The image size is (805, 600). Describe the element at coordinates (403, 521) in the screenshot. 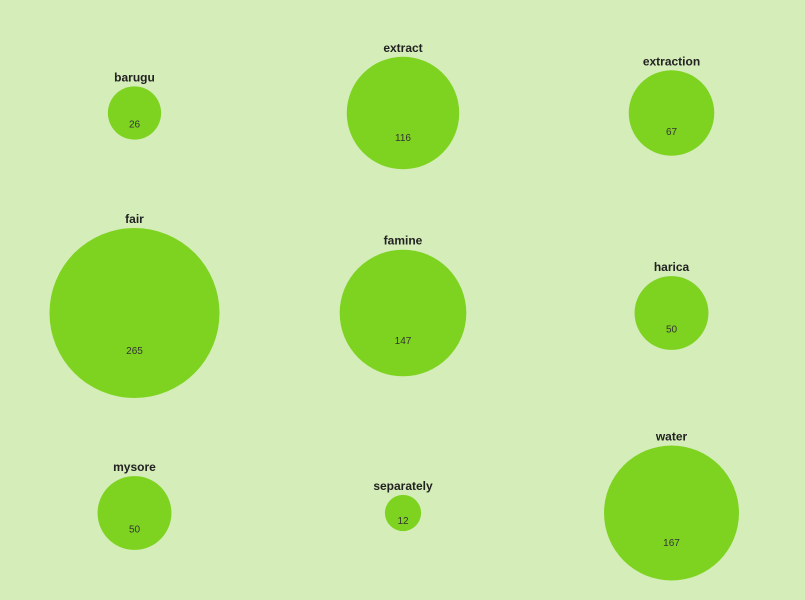

I see `bubble-value: 12` at that location.